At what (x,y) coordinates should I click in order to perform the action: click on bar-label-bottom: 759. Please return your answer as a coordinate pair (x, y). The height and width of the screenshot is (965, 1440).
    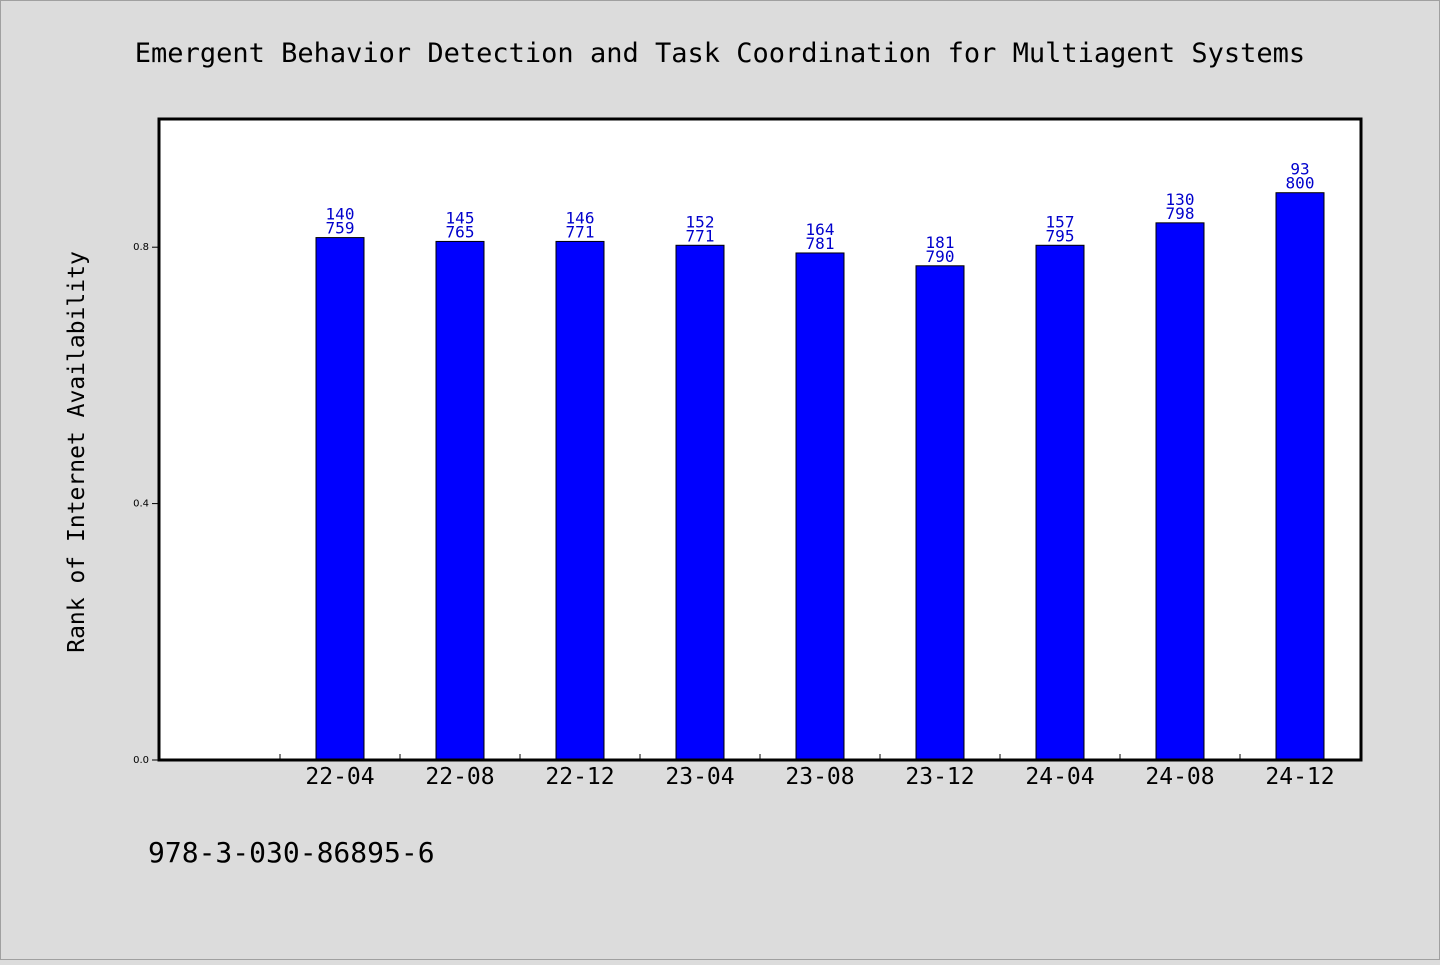
    Looking at the image, I should click on (340, 228).